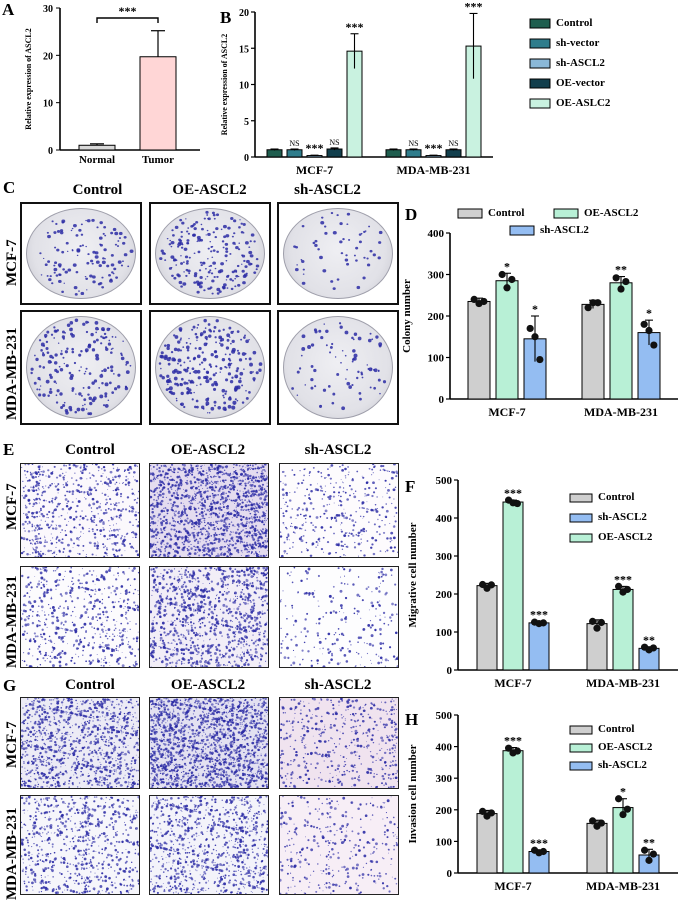 The width and height of the screenshot is (685, 900). I want to click on panel-label-f: F, so click(410, 486).